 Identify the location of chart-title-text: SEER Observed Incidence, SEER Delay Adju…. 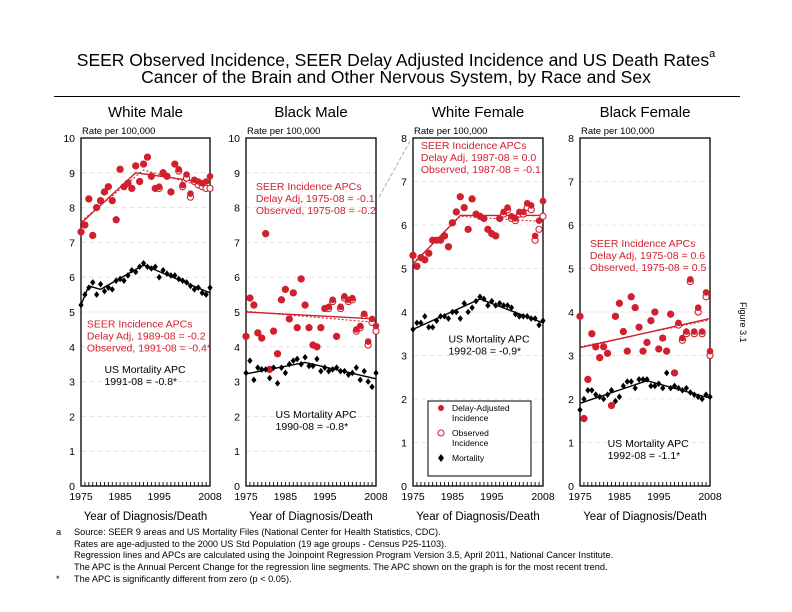
(393, 59).